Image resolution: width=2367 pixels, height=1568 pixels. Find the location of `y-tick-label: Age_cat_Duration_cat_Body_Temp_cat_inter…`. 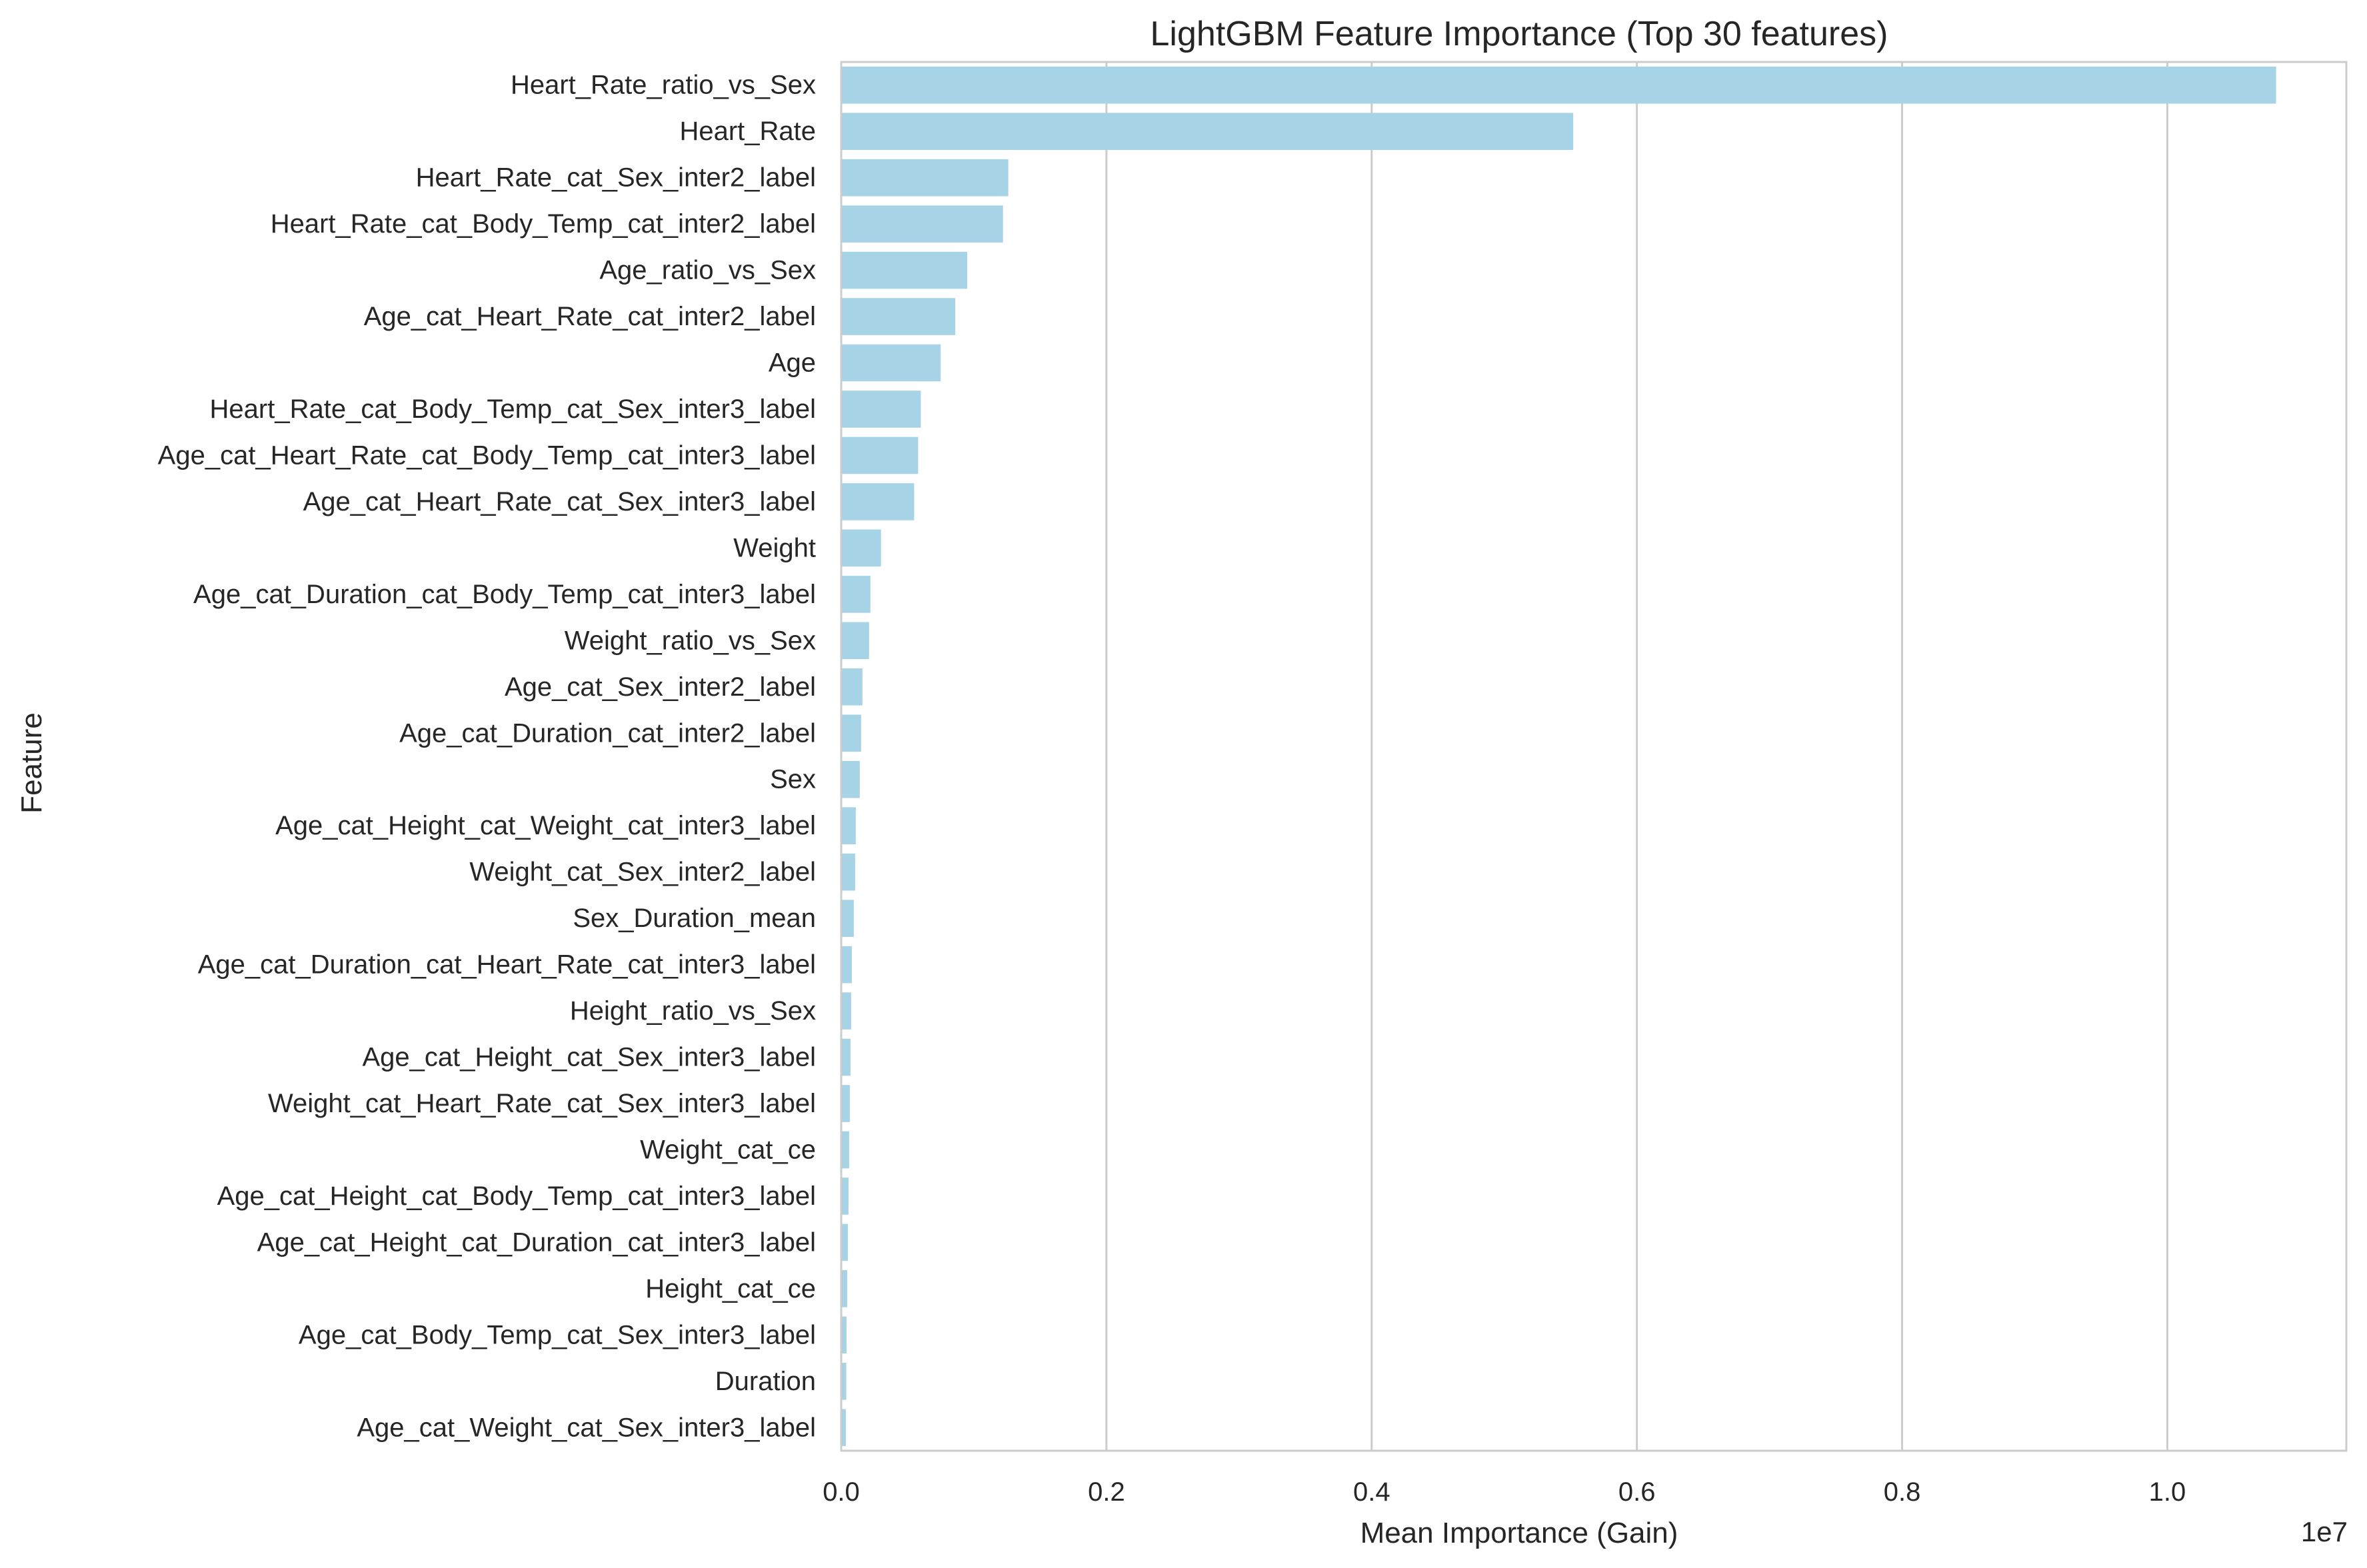

y-tick-label: Age_cat_Duration_cat_Body_Temp_cat_inter… is located at coordinates (505, 595).